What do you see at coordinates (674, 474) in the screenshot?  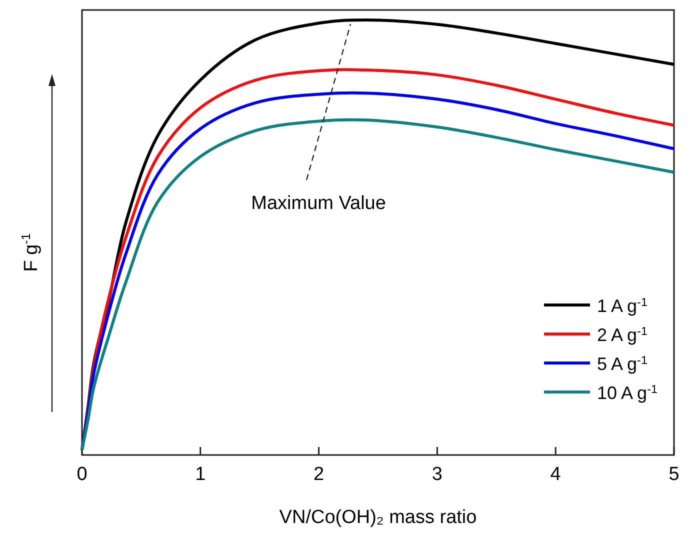 I see `x-tick-label: 5` at bounding box center [674, 474].